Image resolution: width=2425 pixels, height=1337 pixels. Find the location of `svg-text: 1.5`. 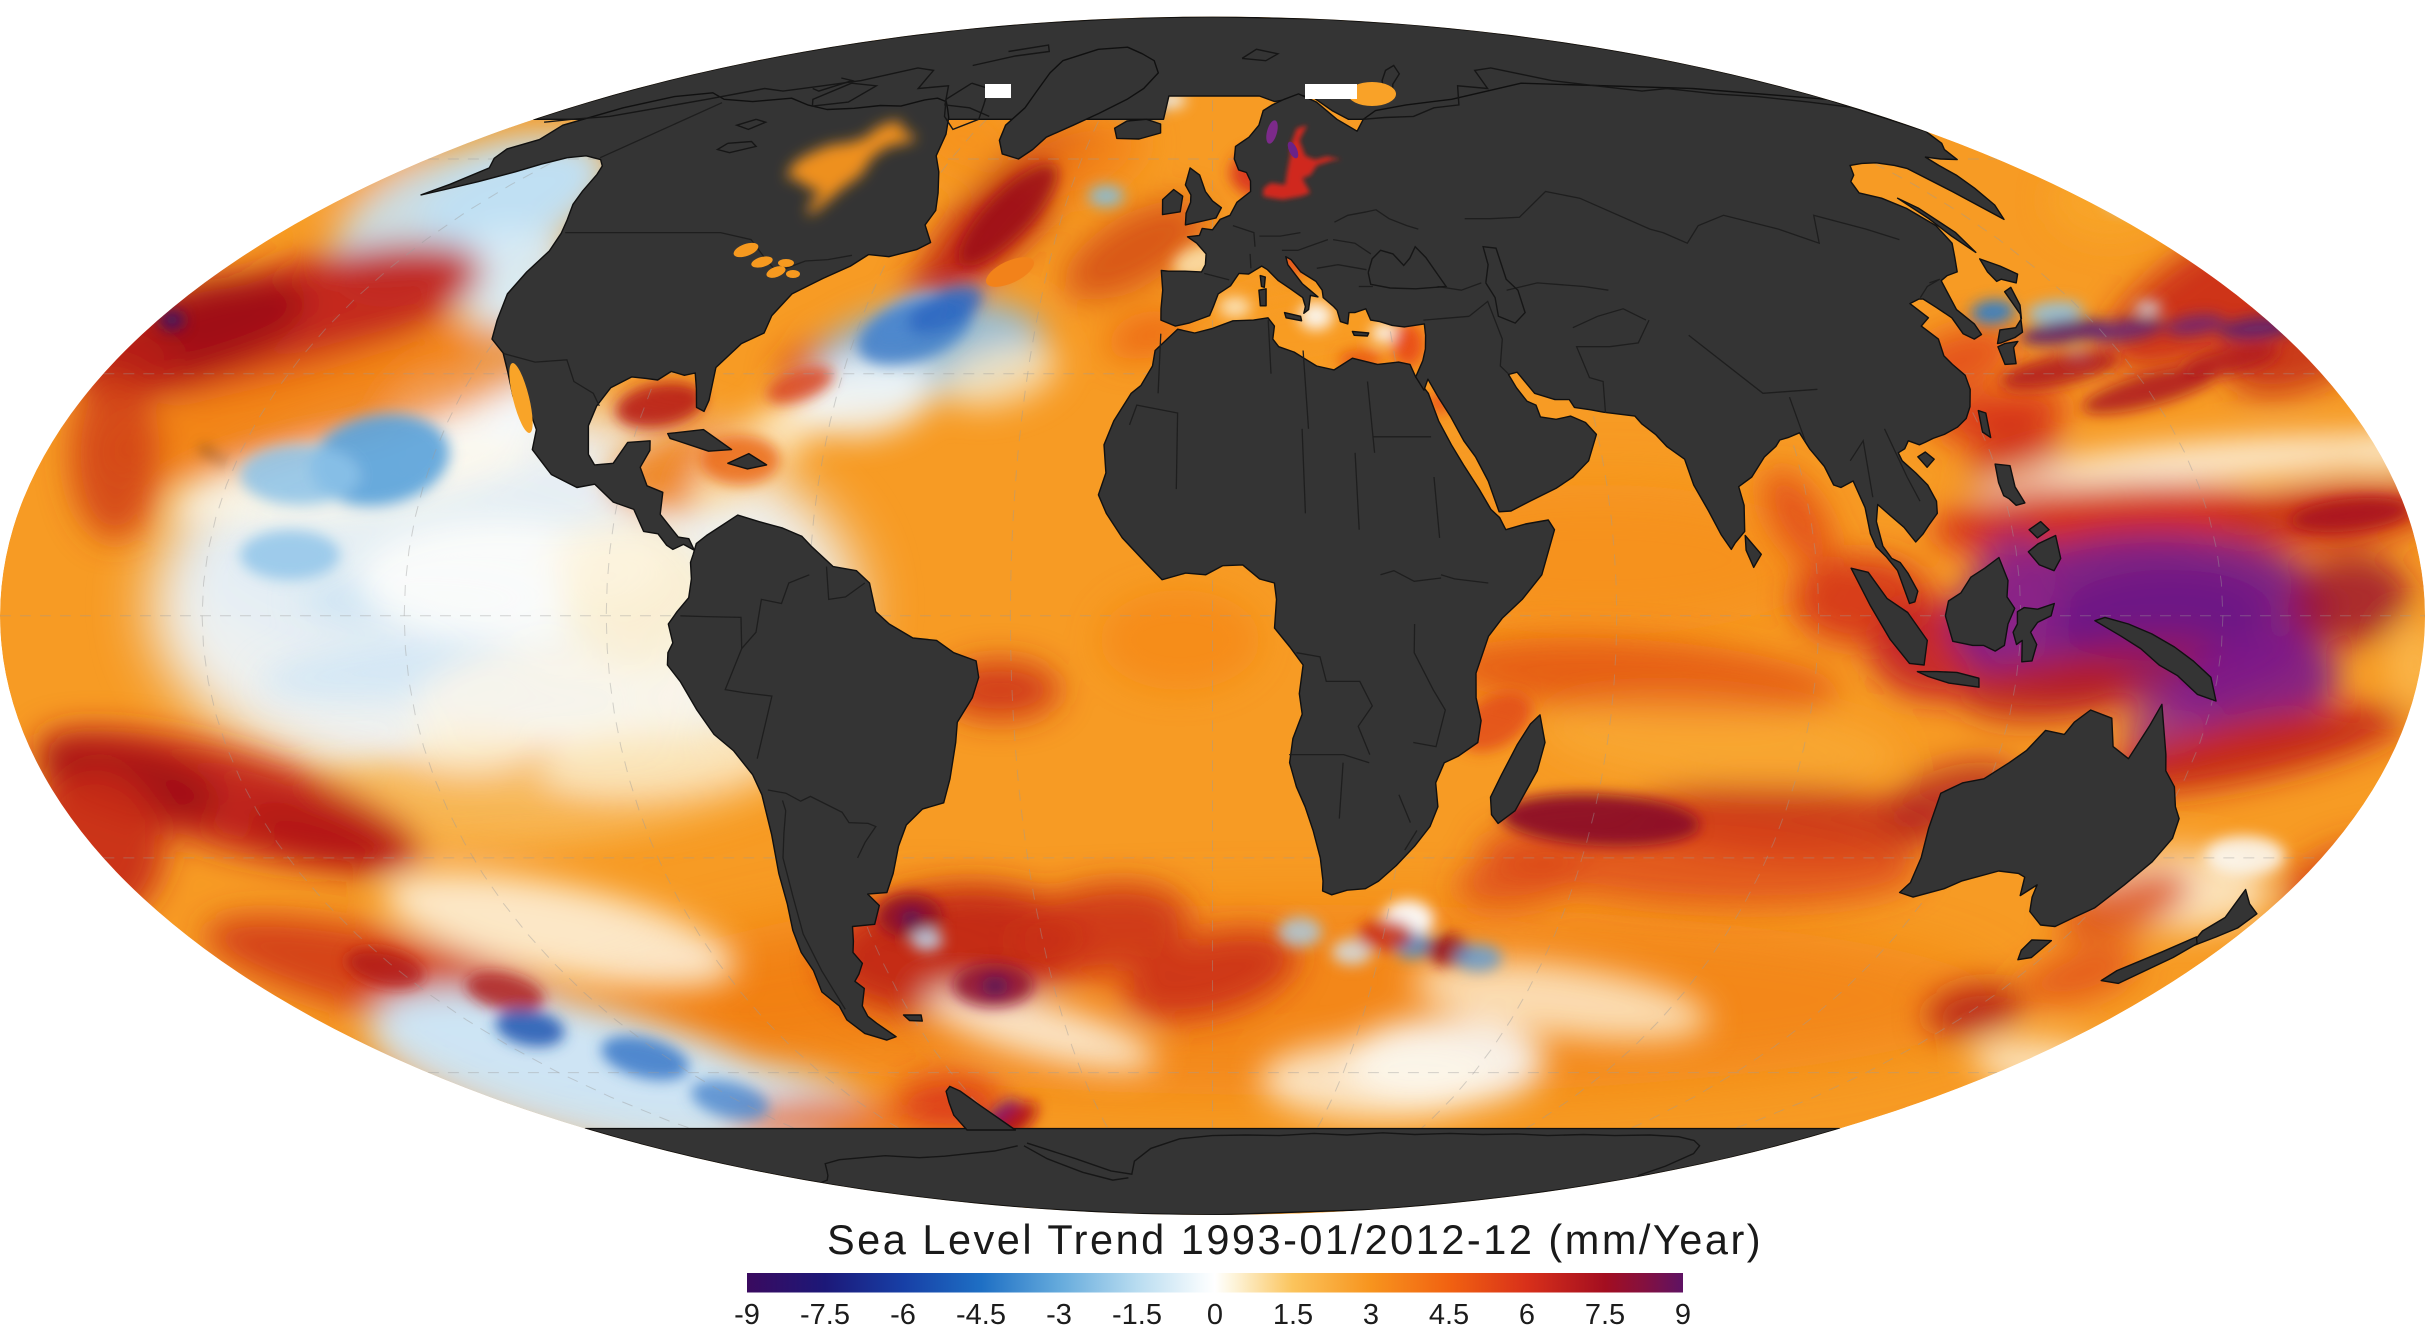

svg-text: 1.5 is located at coordinates (1293, 1315).